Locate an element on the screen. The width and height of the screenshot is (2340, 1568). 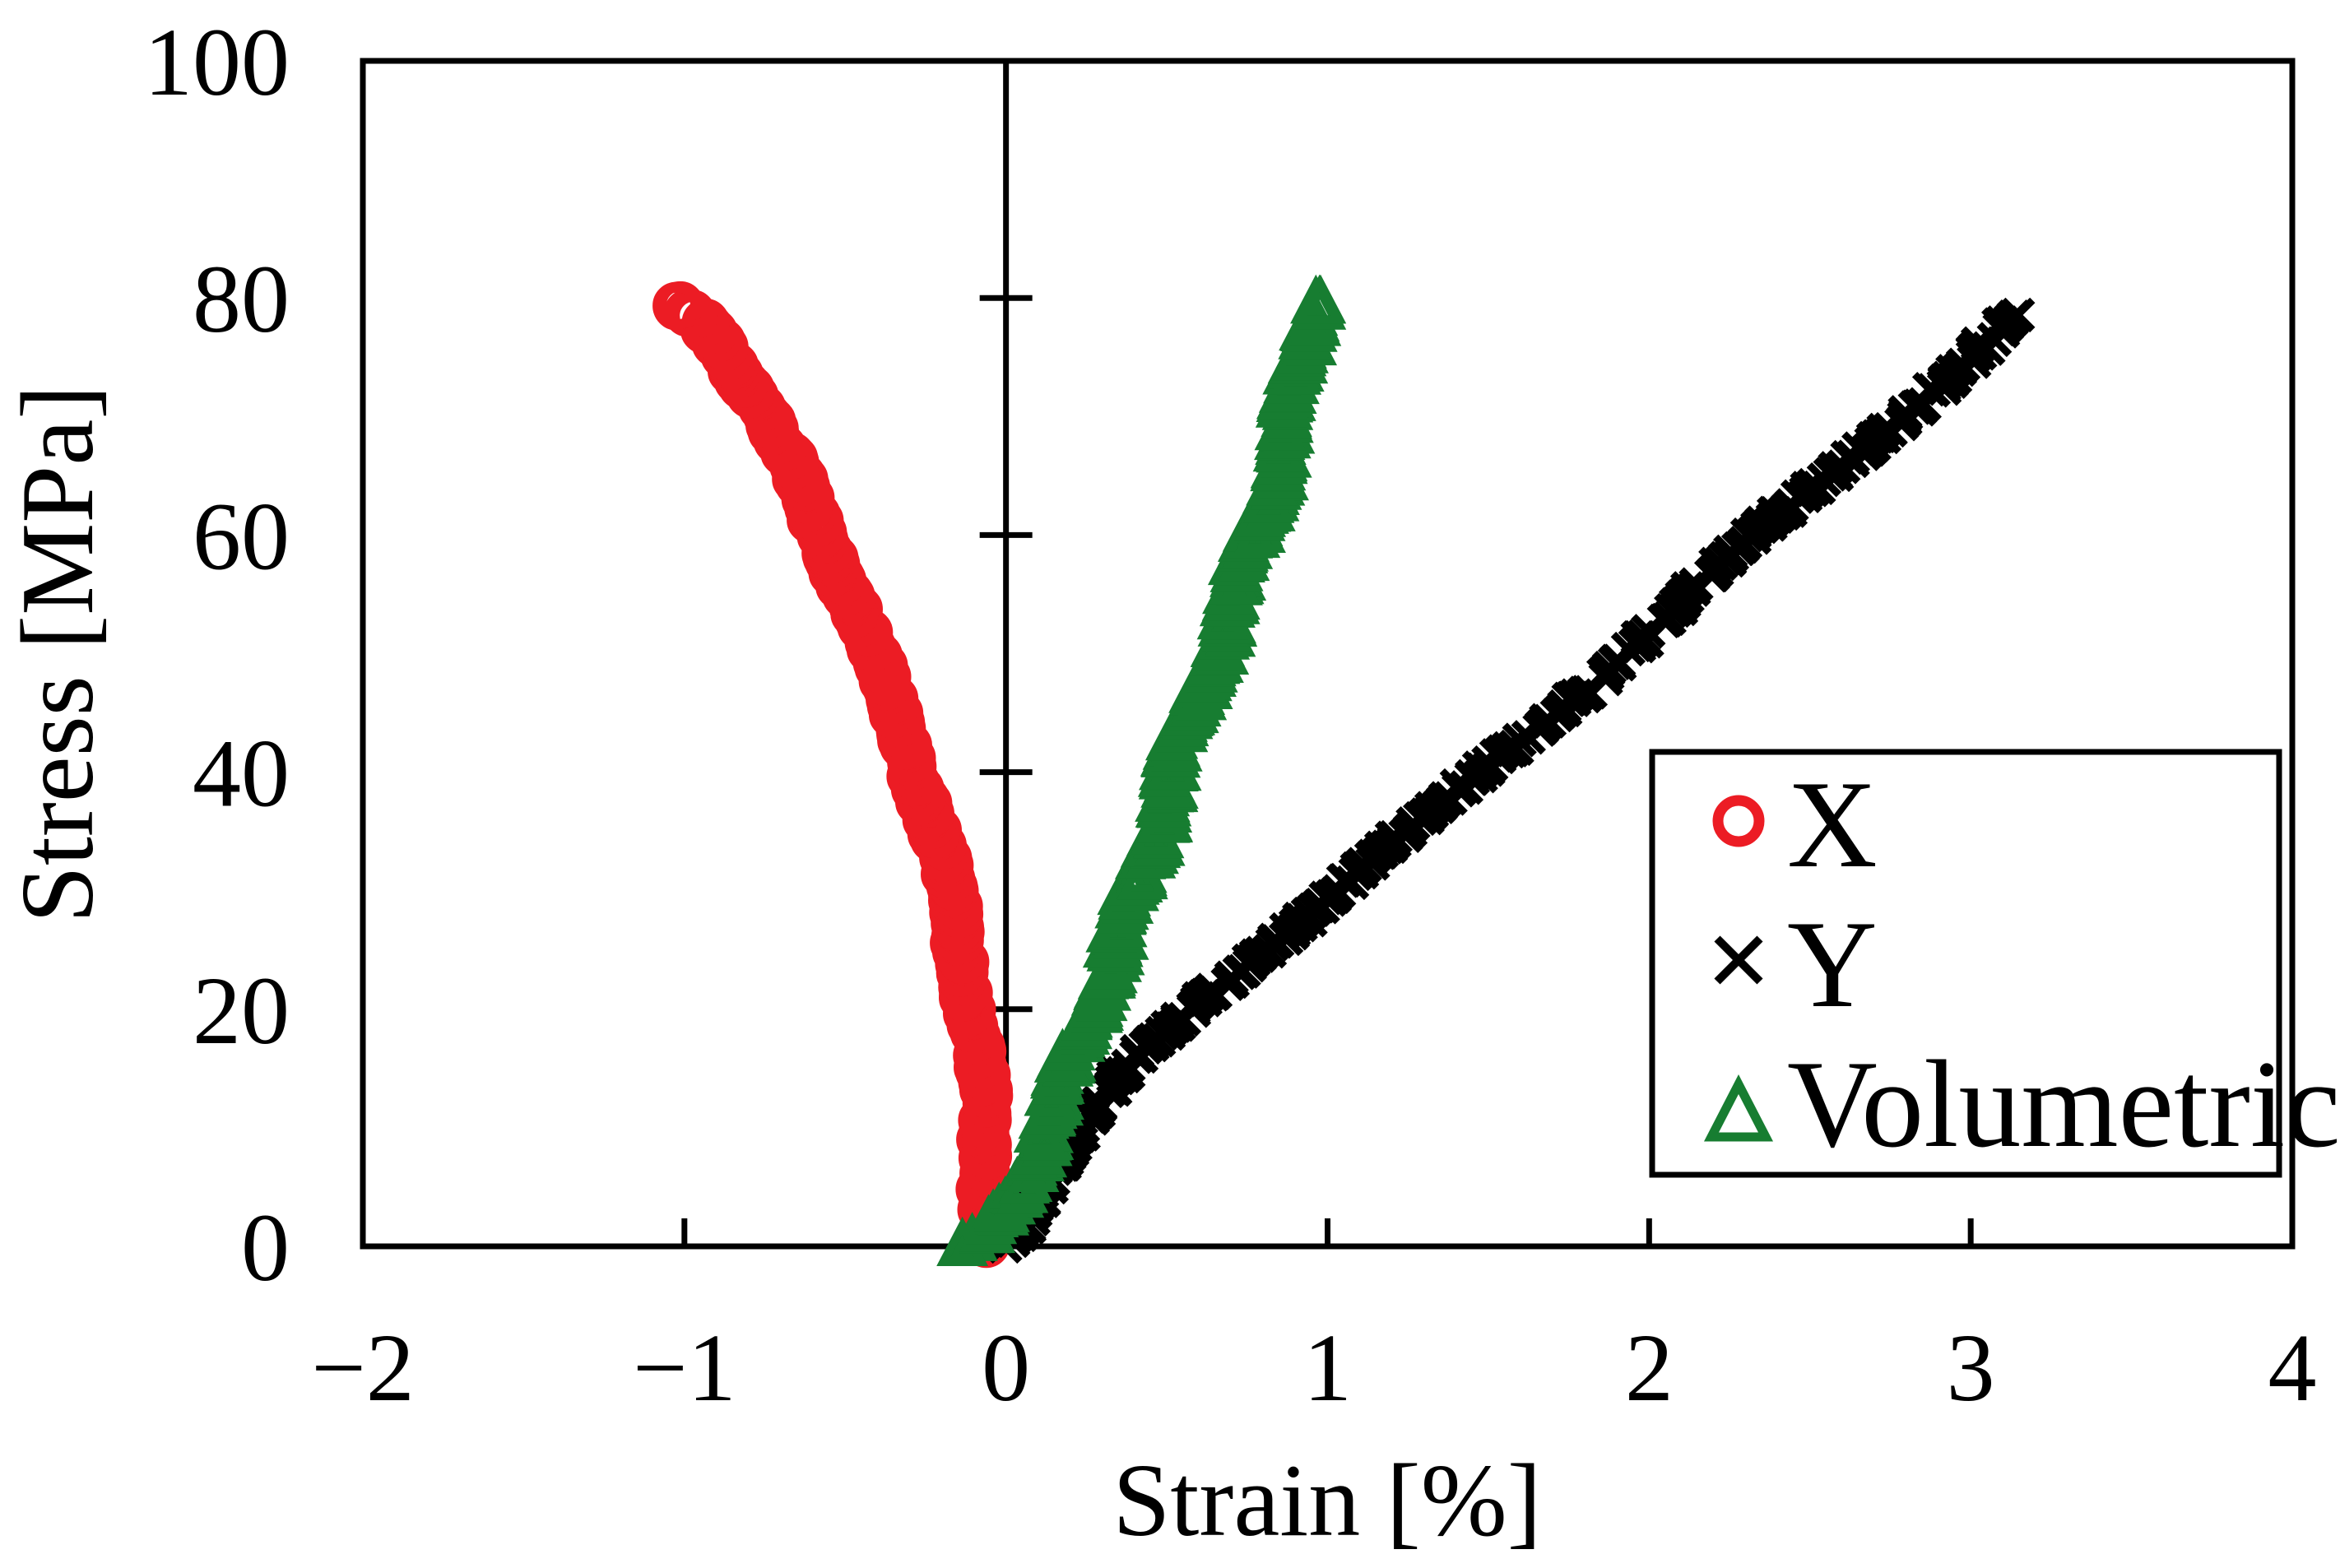
legend-label-x: X is located at coordinates (1832, 824).